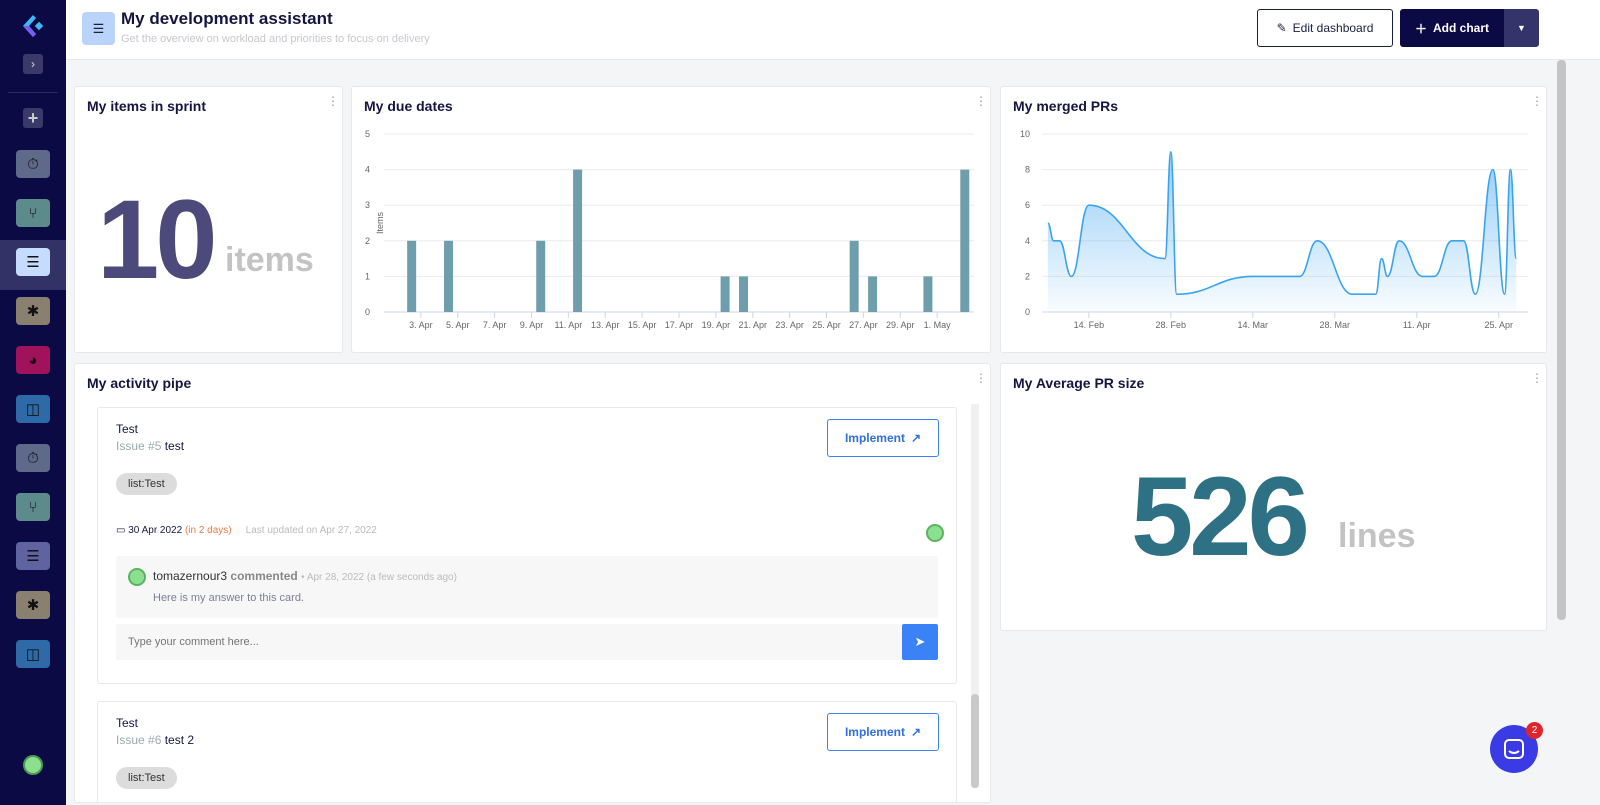  What do you see at coordinates (938, 325) in the screenshot?
I see `x-tick-label: 1. May` at bounding box center [938, 325].